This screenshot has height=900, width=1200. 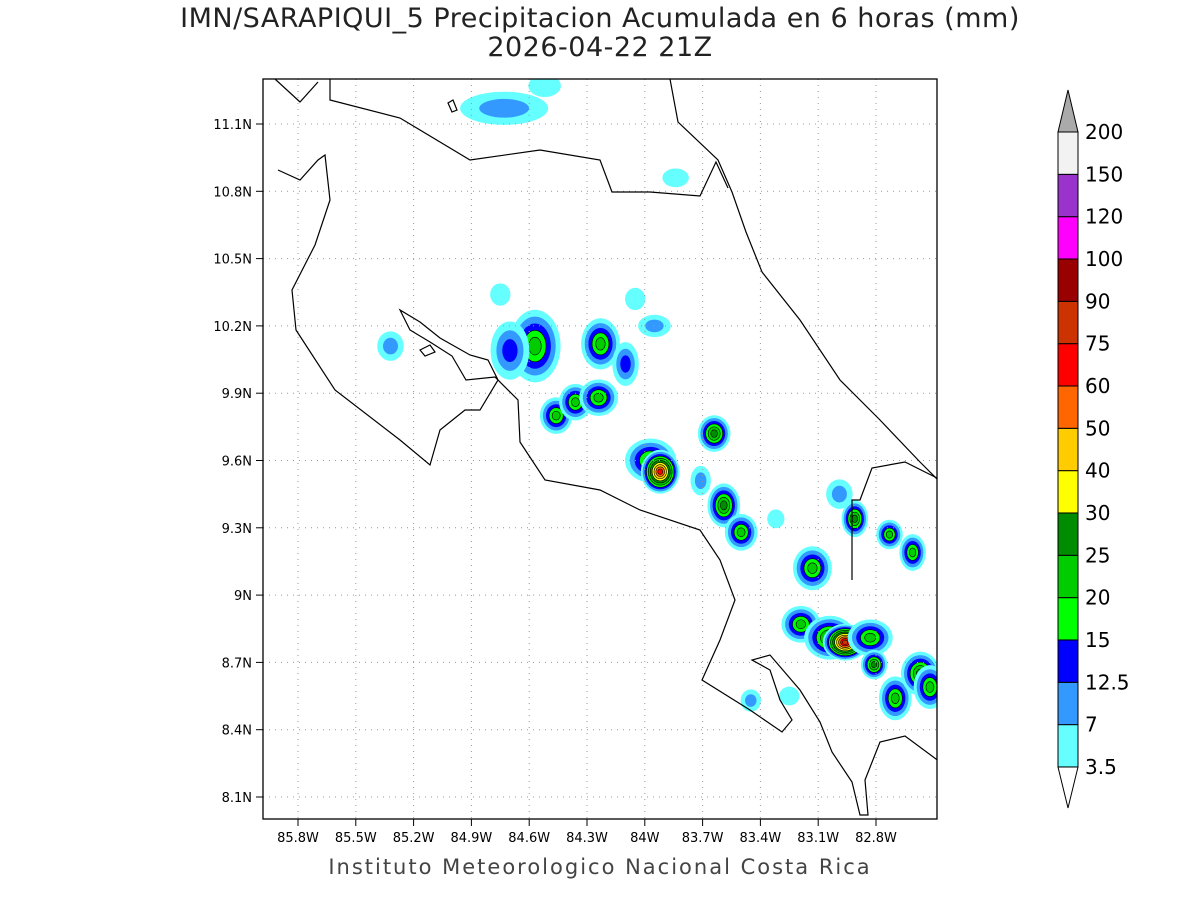 What do you see at coordinates (232, 125) in the screenshot?
I see `lat-tick-label: 11.1N` at bounding box center [232, 125].